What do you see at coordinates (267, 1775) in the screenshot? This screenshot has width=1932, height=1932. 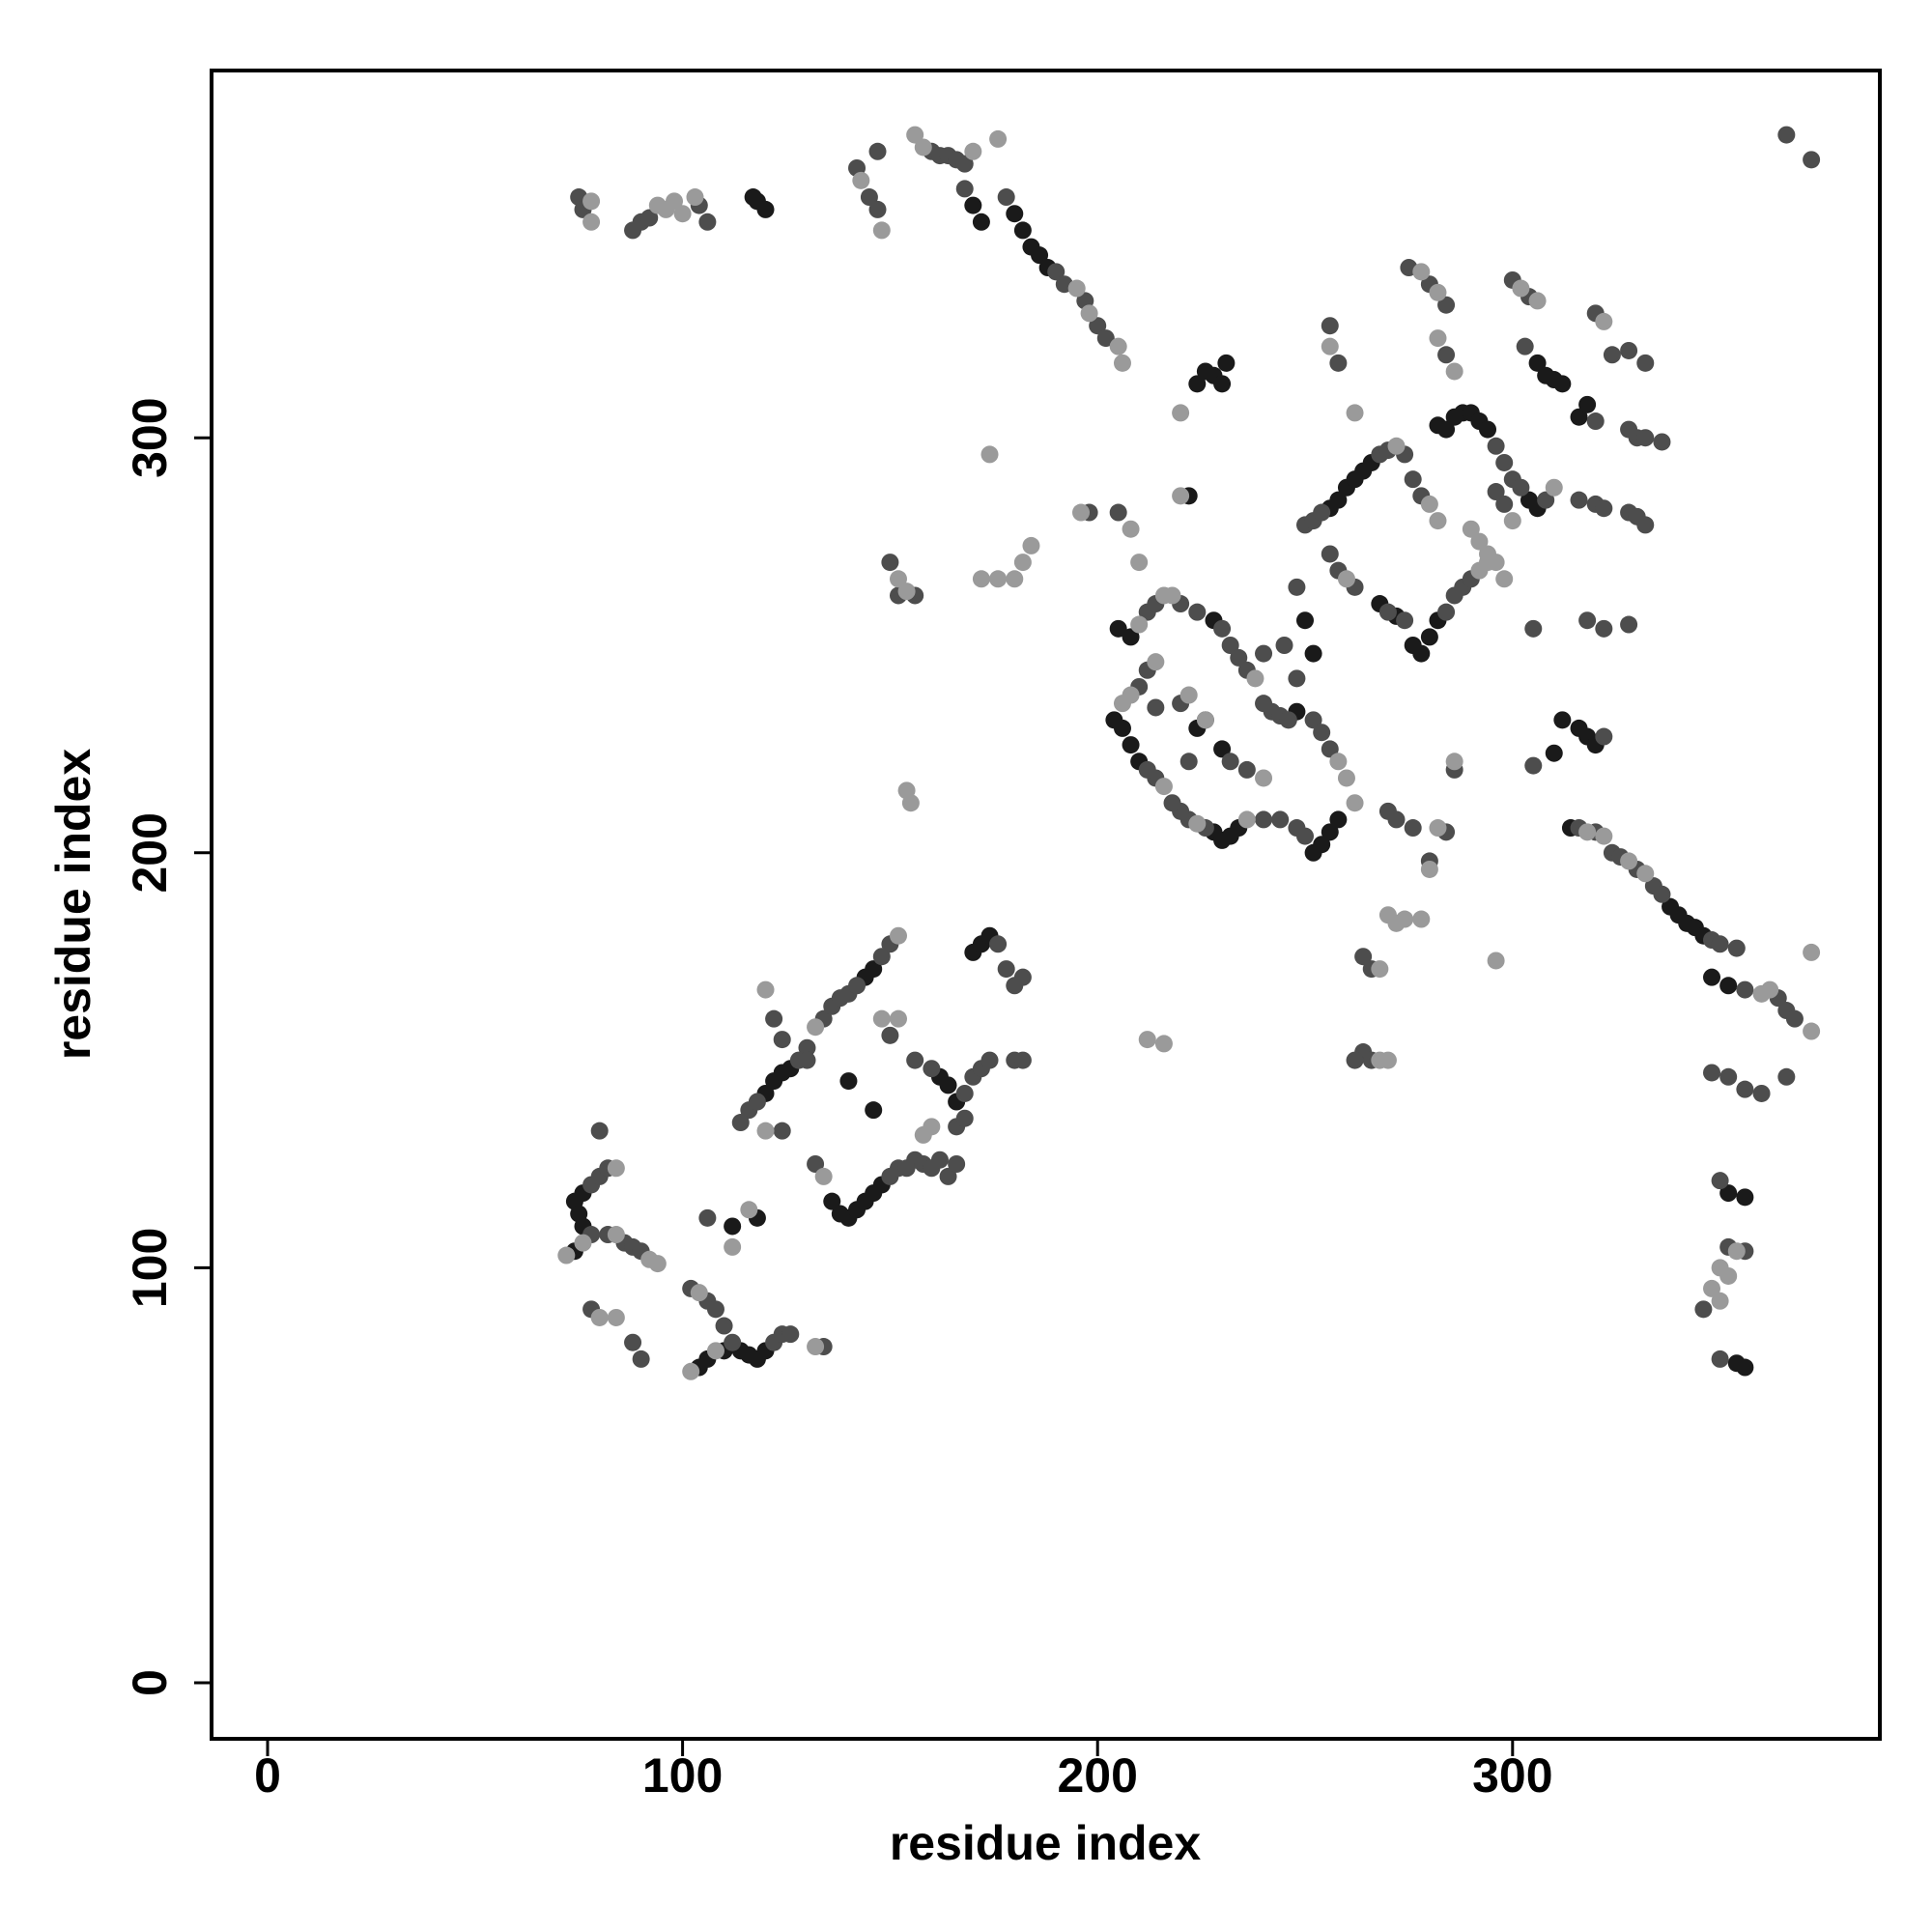 I see `x-tick-label: 0` at bounding box center [267, 1775].